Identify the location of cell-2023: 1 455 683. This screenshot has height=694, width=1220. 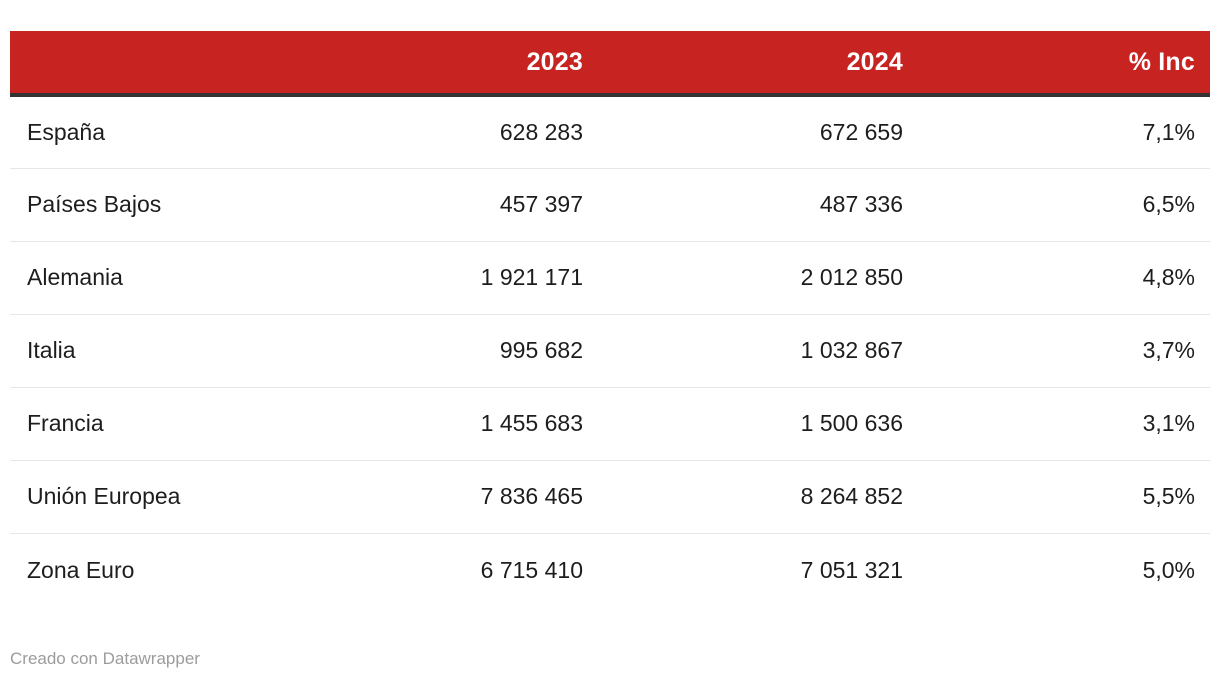
(446, 424).